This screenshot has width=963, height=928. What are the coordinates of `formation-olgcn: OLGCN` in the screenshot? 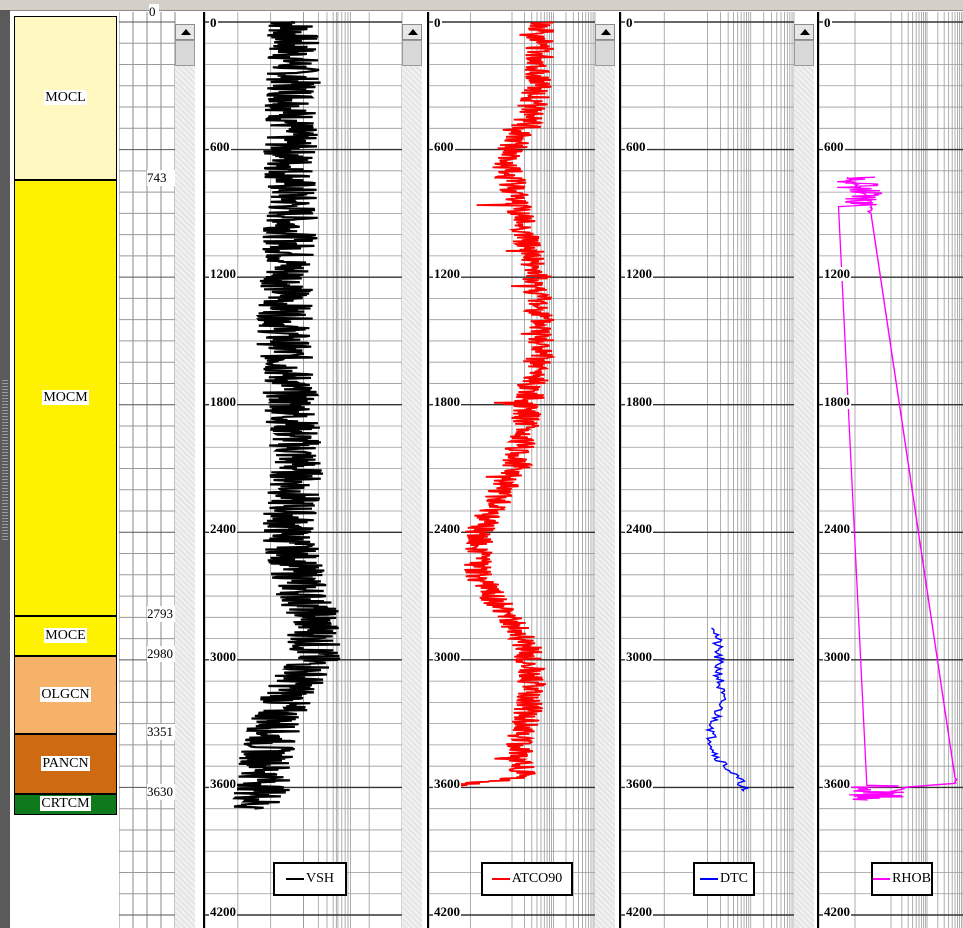 It's located at (65, 695).